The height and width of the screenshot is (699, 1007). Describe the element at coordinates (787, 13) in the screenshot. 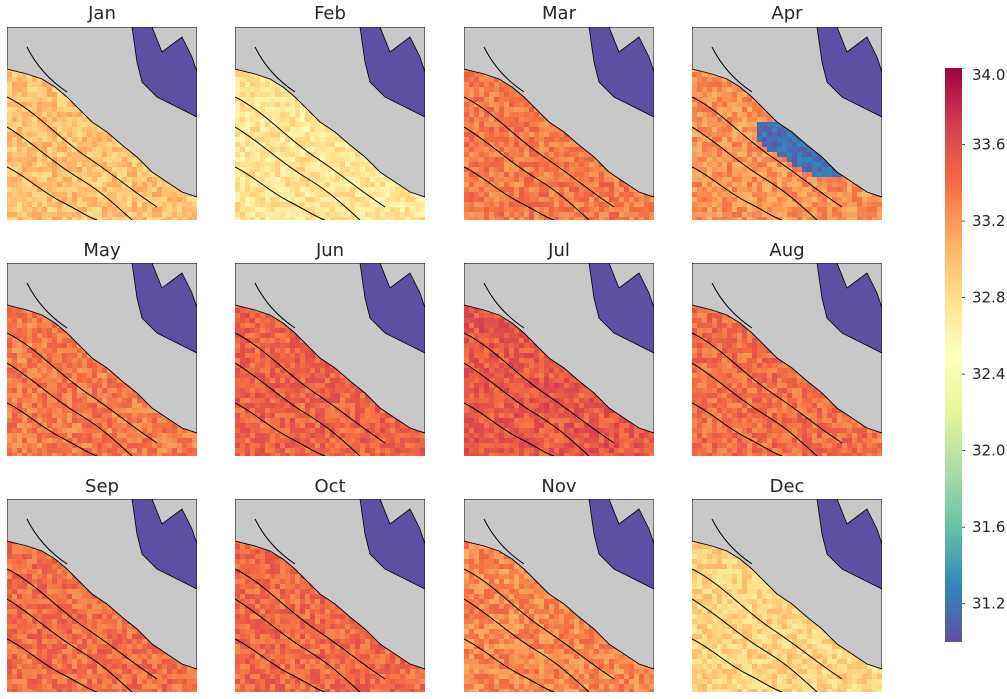

I see `panel-title-apr: Apr` at that location.